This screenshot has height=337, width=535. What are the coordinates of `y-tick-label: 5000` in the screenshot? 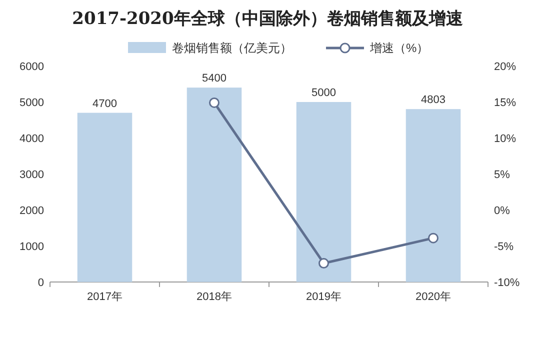 It's located at (32, 103).